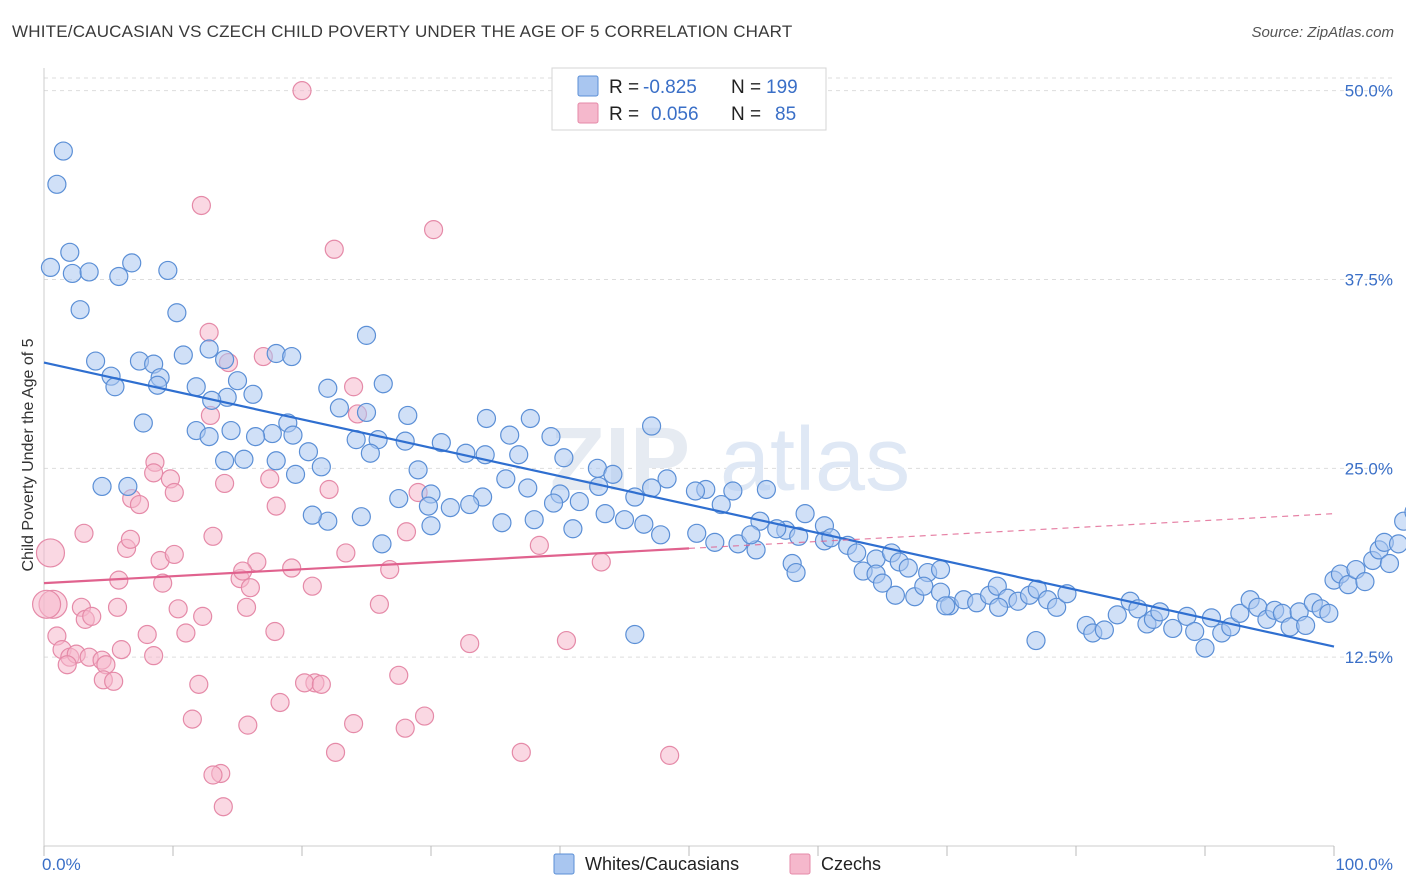 The image size is (1406, 892). Describe the element at coordinates (1369, 279) in the screenshot. I see `y-tick-label-2: 37.5%` at that location.